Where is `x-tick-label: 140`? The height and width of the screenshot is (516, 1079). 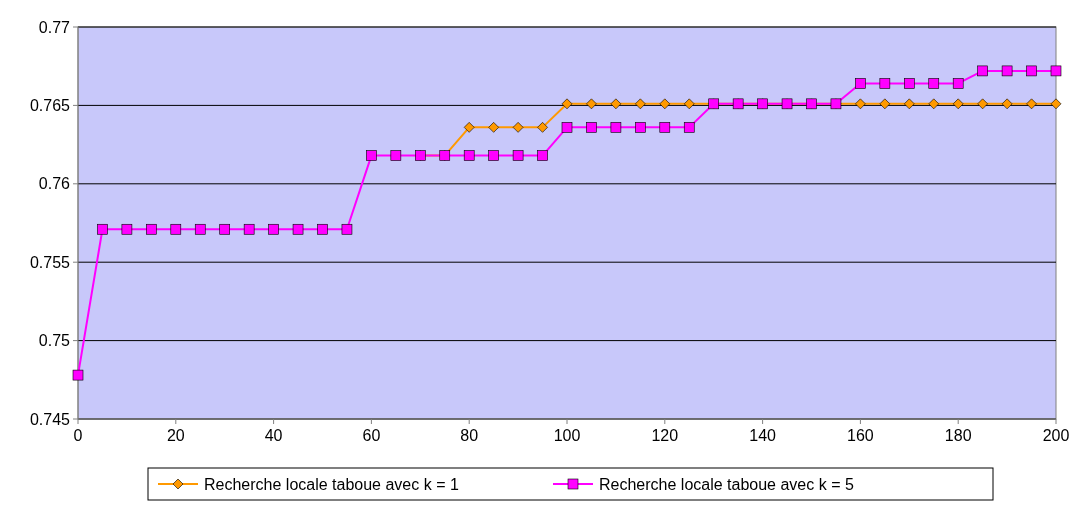 x-tick-label: 140 is located at coordinates (763, 435).